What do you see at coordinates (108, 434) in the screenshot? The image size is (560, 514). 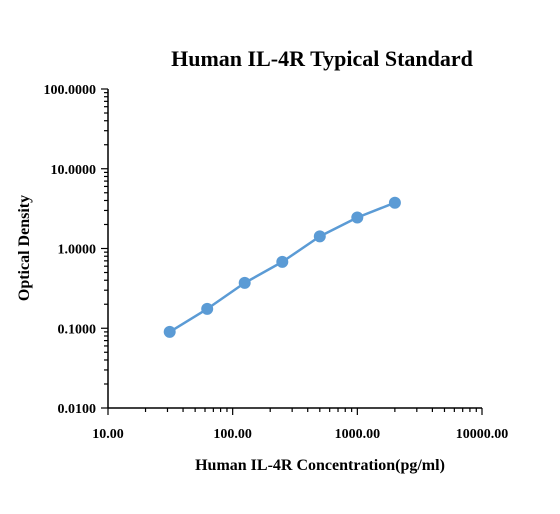 I see `x-tick-label: 10.00` at bounding box center [108, 434].